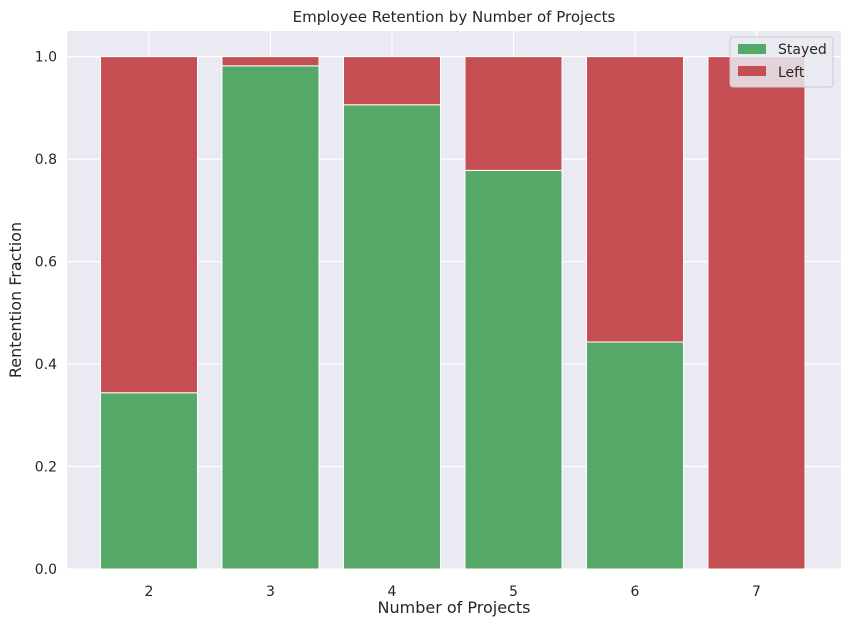 The height and width of the screenshot is (627, 850). Describe the element at coordinates (756, 592) in the screenshot. I see `x-tick-label: 7` at that location.